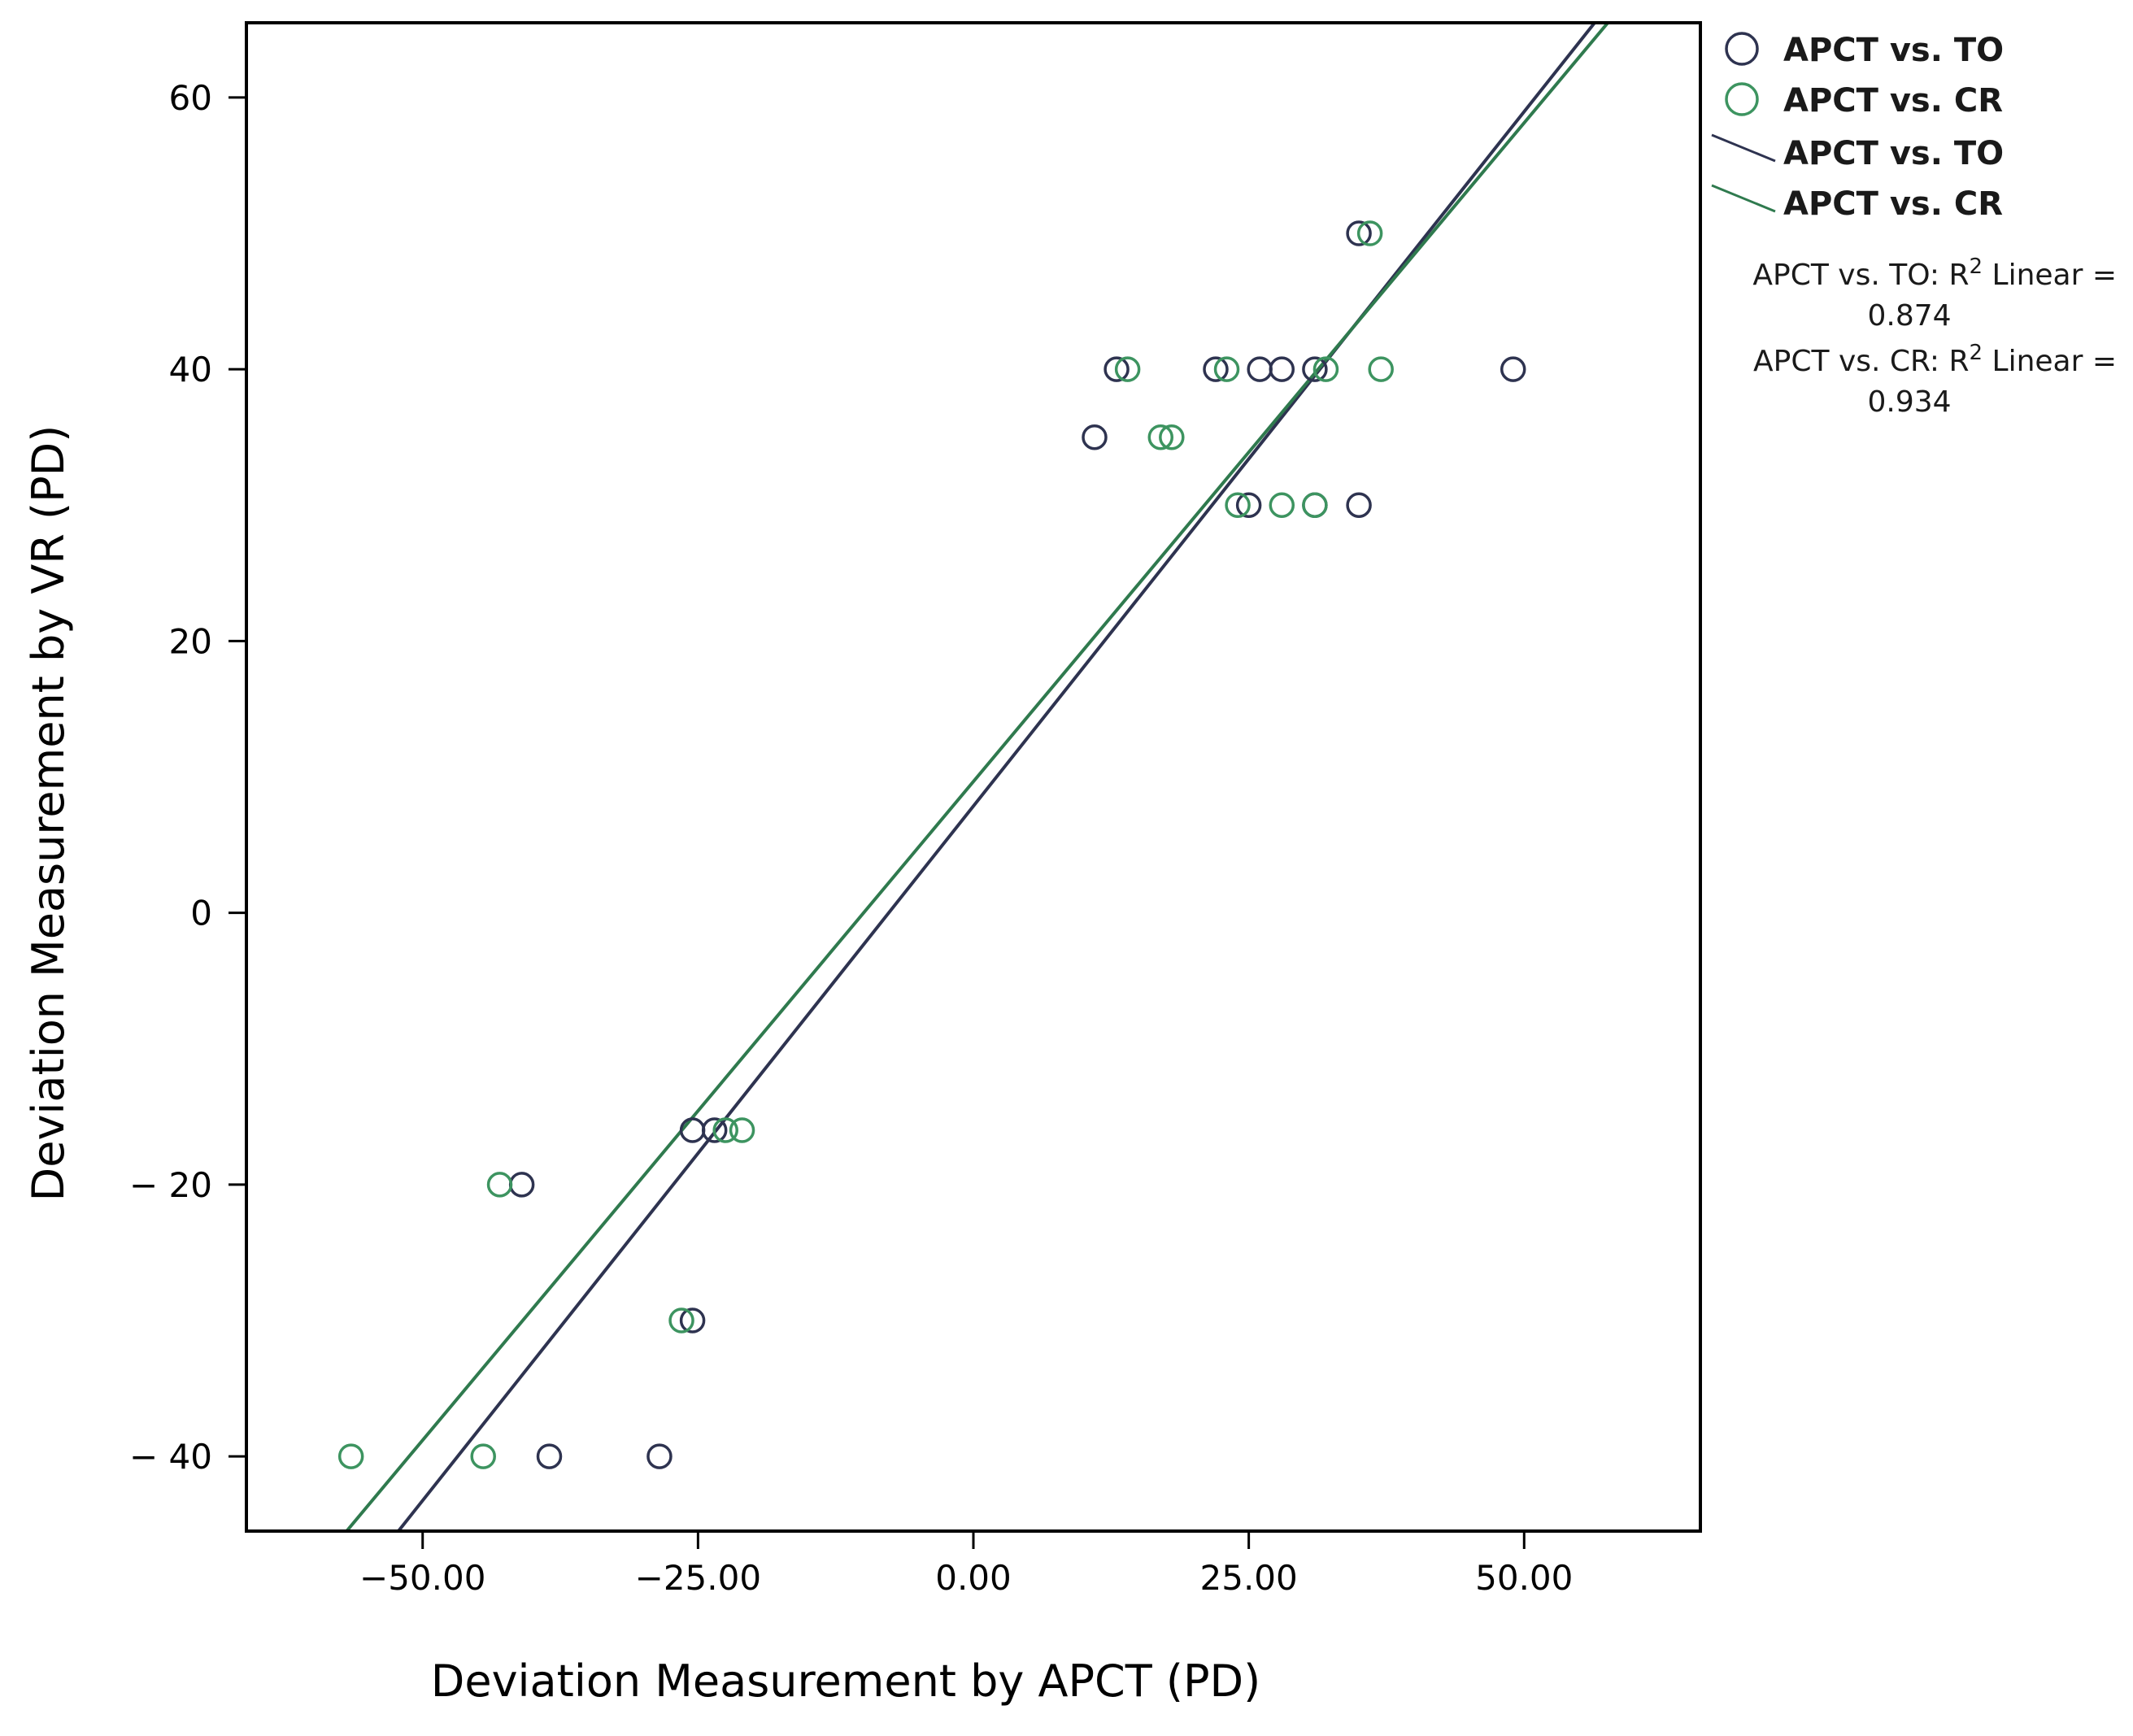 The width and height of the screenshot is (2133, 1736). I want to click on y-tick-label: 60, so click(190, 98).